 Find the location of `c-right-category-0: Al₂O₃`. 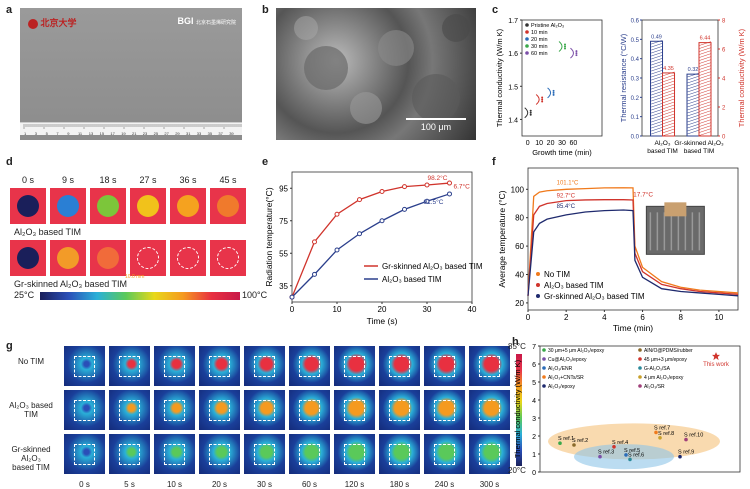

c-right-category-0: Al₂O₃ is located at coordinates (663, 143).